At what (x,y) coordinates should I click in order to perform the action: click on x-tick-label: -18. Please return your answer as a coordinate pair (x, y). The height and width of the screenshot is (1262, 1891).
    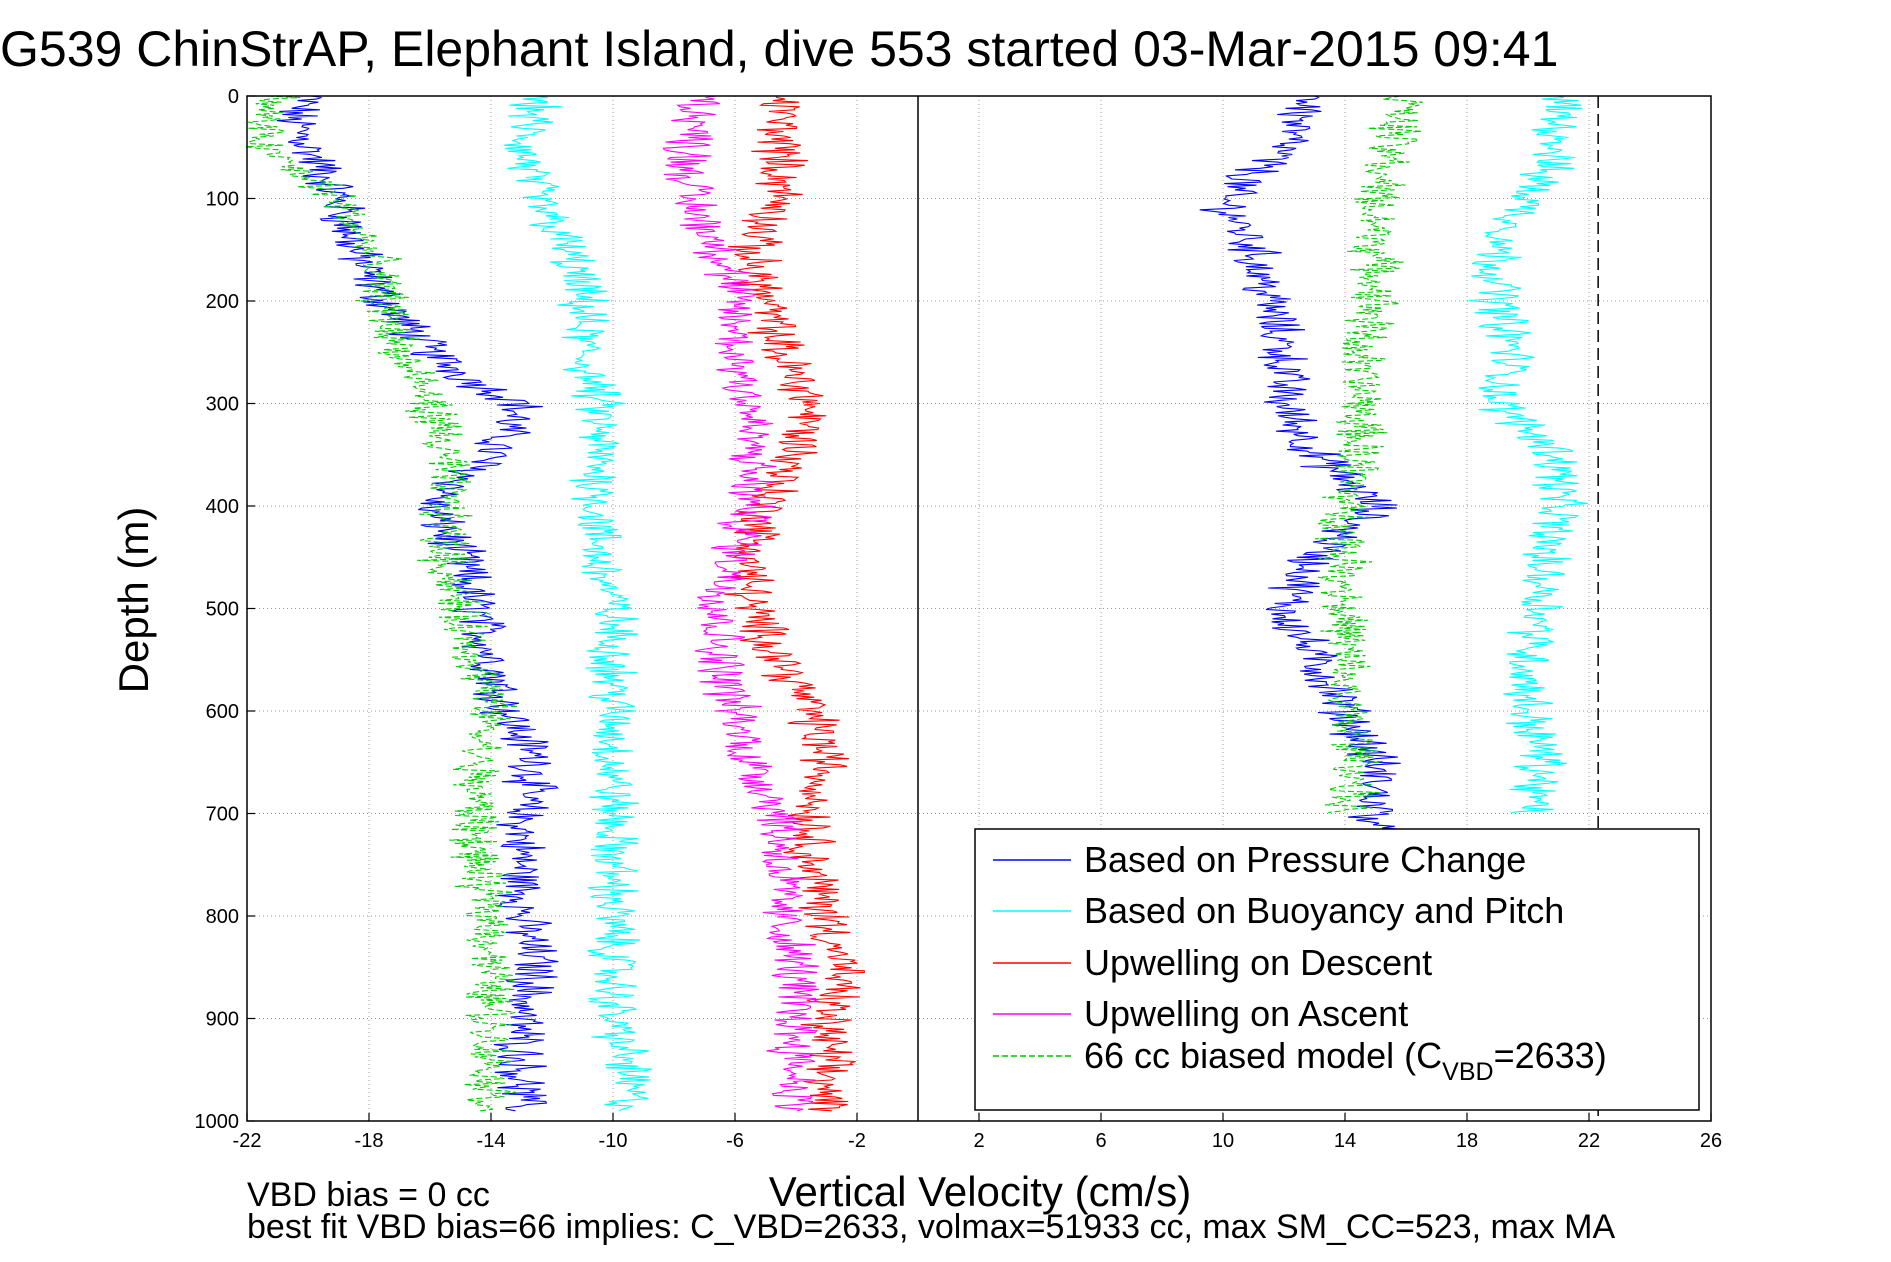
    Looking at the image, I should click on (369, 1141).